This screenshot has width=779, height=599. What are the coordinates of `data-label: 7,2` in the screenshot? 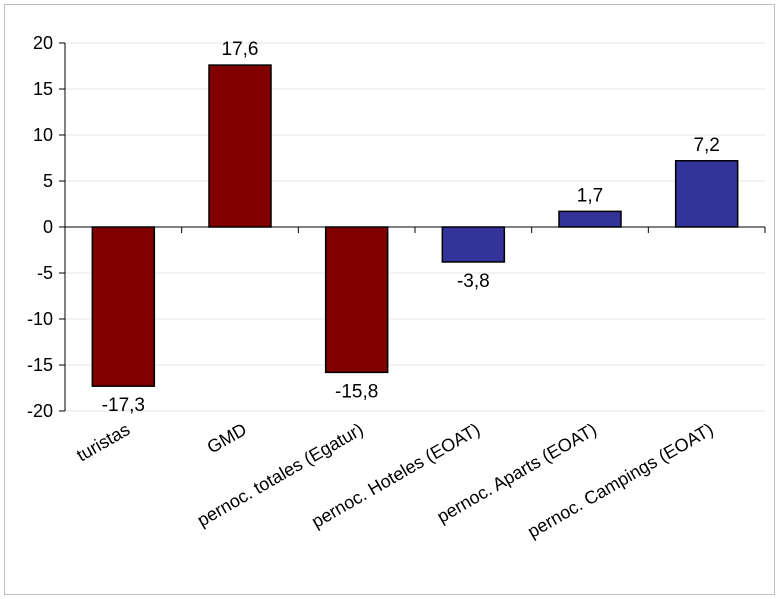 It's located at (706, 145).